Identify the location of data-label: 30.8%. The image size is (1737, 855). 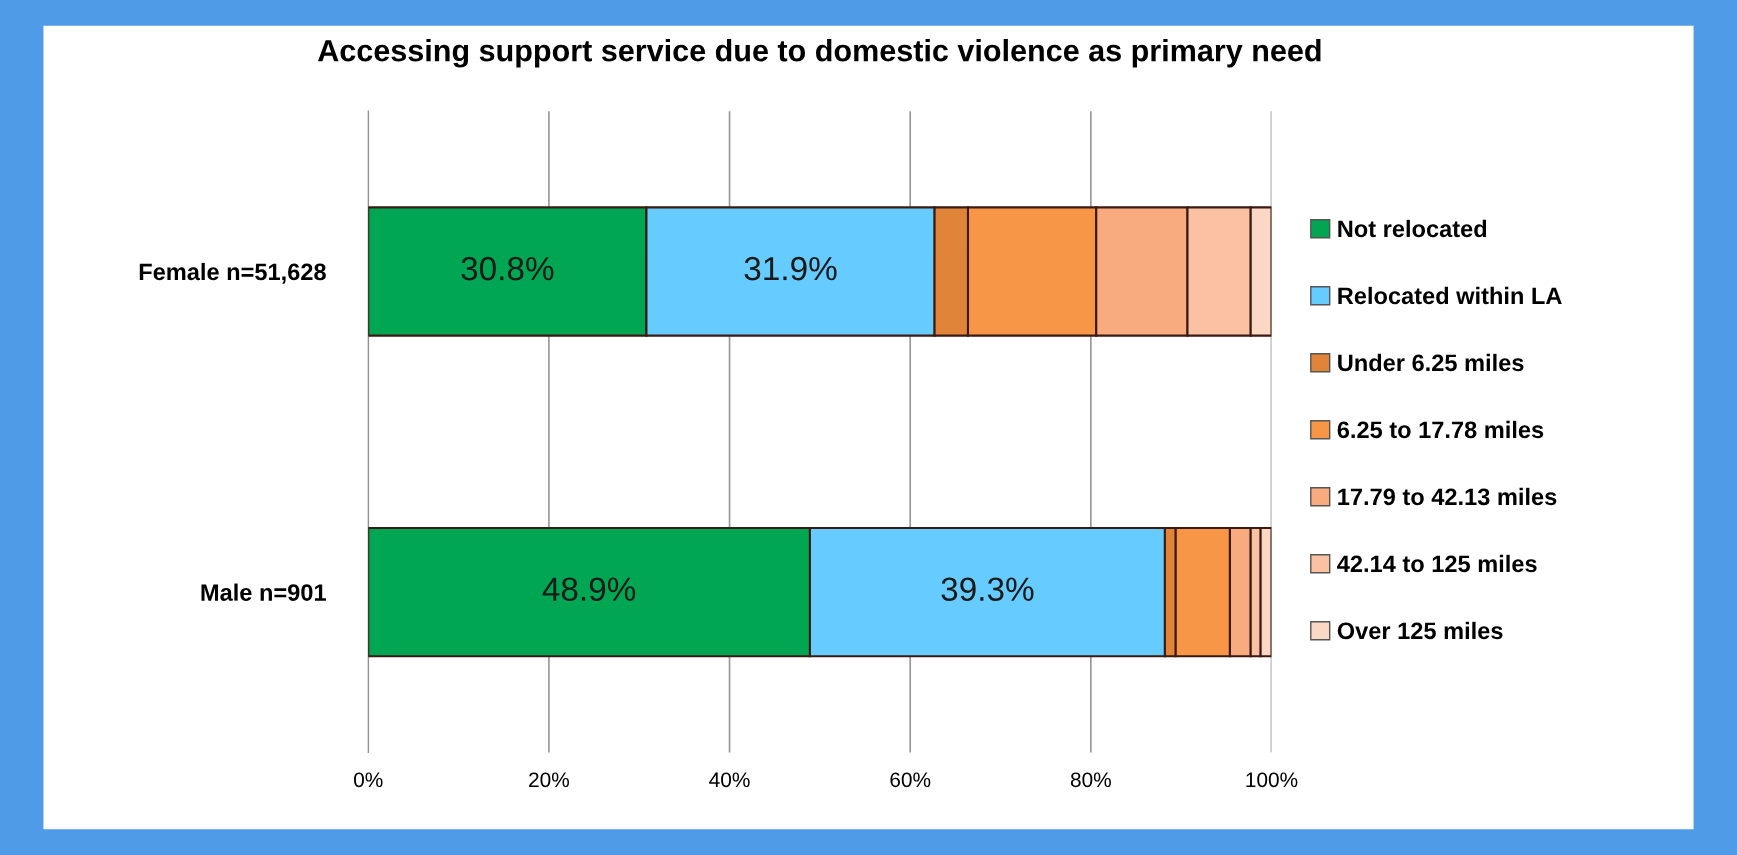
(507, 268).